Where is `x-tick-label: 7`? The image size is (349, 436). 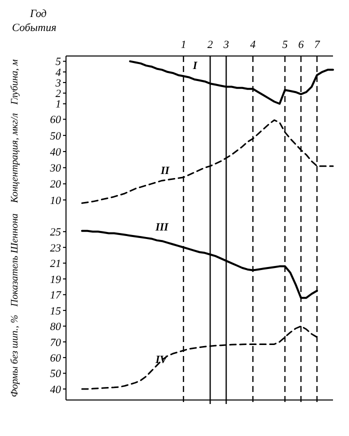
x-tick-label: 7 is located at coordinates (317, 45).